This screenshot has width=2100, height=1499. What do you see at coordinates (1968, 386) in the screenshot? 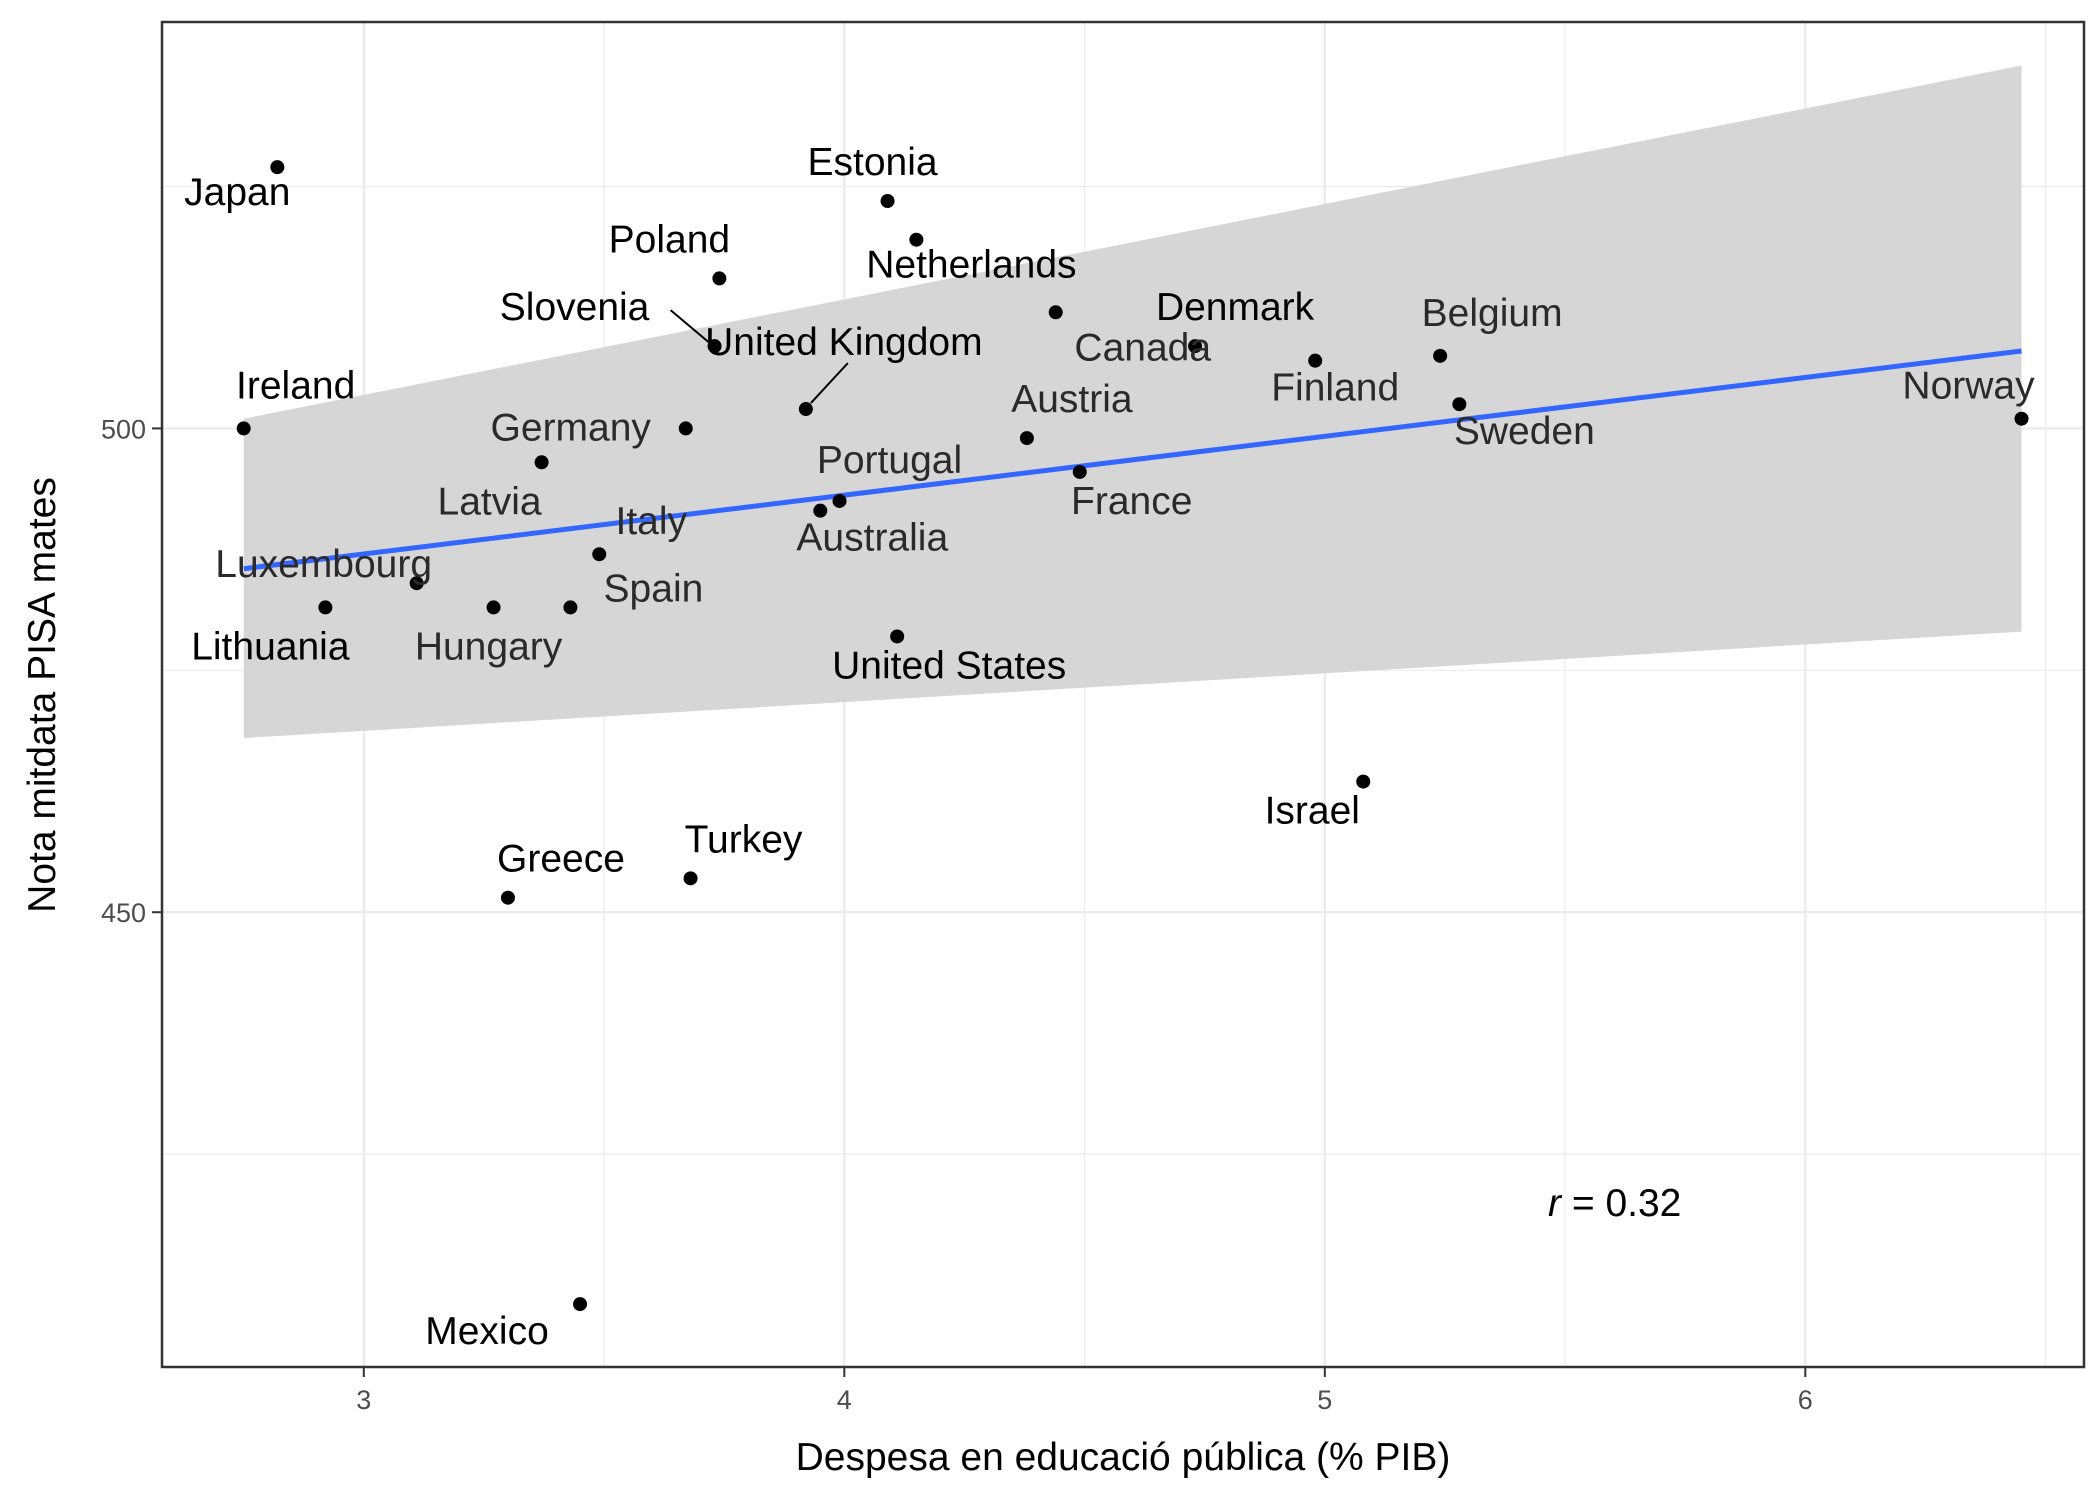
I see `label-norway: Norway` at bounding box center [1968, 386].